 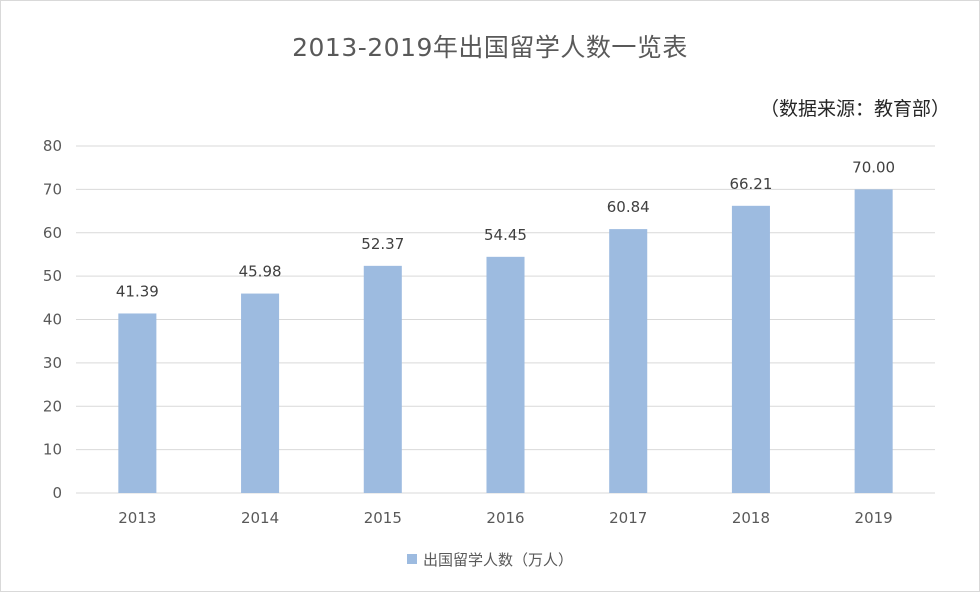 What do you see at coordinates (751, 518) in the screenshot?
I see `x-tick-label-2018: 2018` at bounding box center [751, 518].